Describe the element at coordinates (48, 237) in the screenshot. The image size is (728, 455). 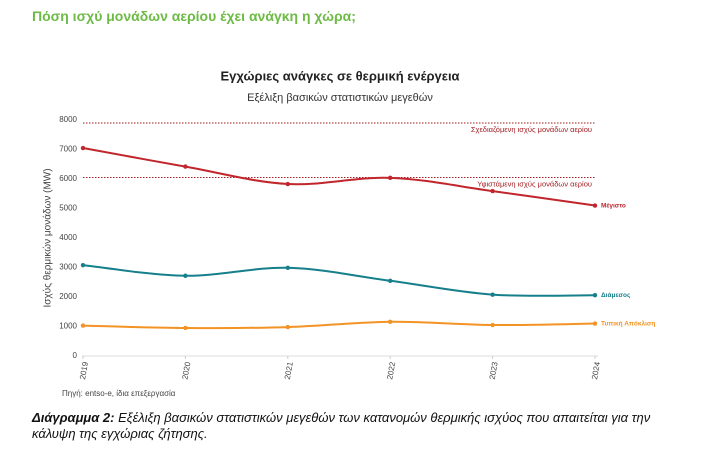
I see `y-axis-label: Ισχύς θερμικών μονάδων (MW)` at that location.